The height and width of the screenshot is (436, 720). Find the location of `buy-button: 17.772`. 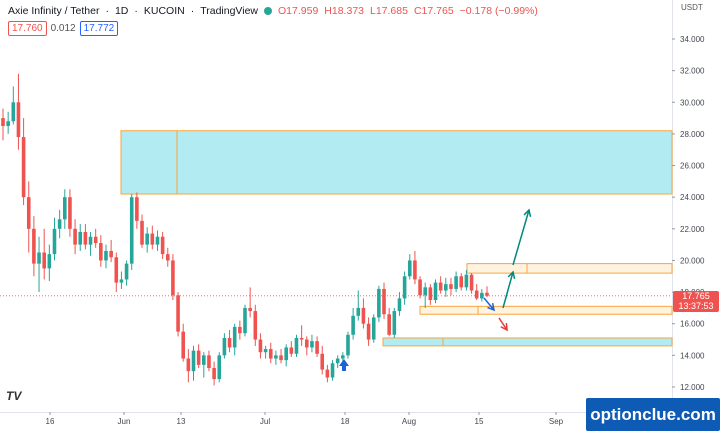

buy-button: 17.772 is located at coordinates (99, 28).